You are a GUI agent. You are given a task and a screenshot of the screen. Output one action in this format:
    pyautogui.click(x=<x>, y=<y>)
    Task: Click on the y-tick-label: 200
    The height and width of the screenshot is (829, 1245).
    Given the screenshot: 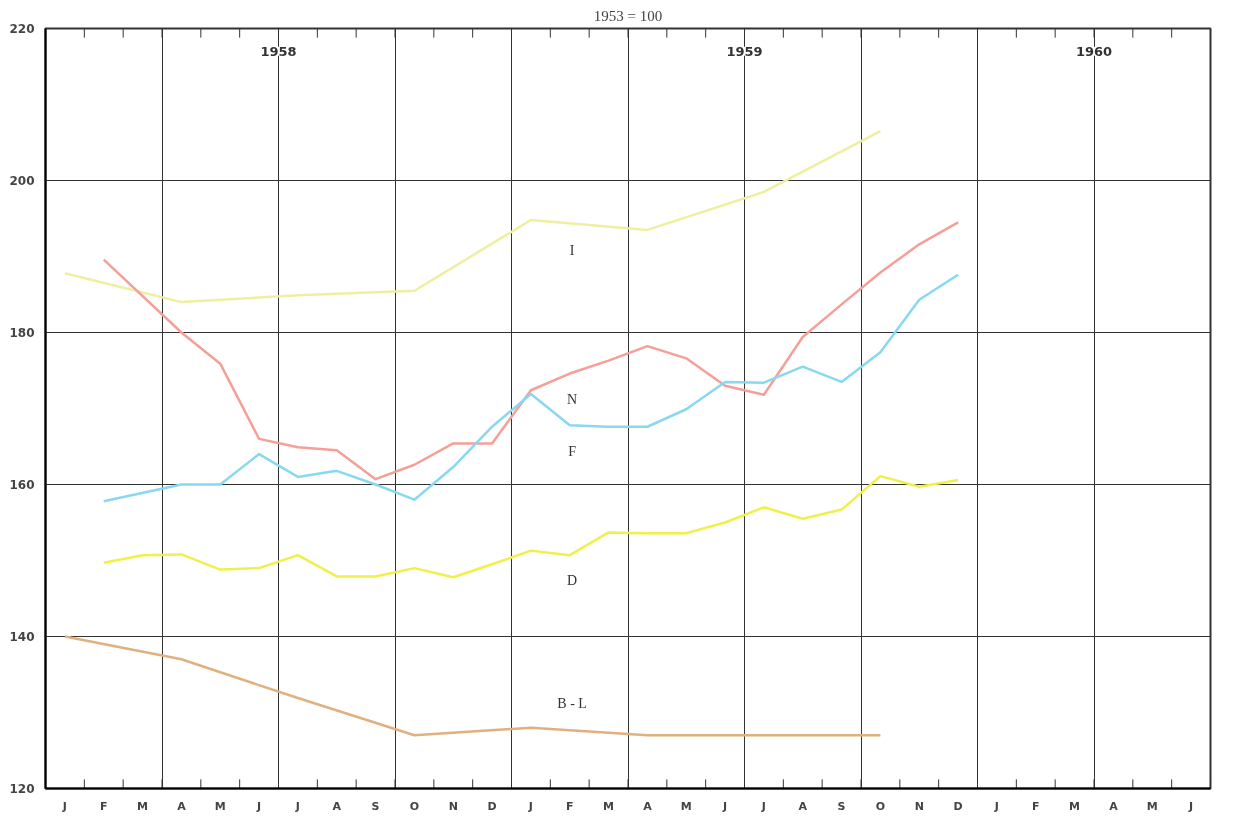 What is the action you would take?
    pyautogui.click(x=22, y=181)
    